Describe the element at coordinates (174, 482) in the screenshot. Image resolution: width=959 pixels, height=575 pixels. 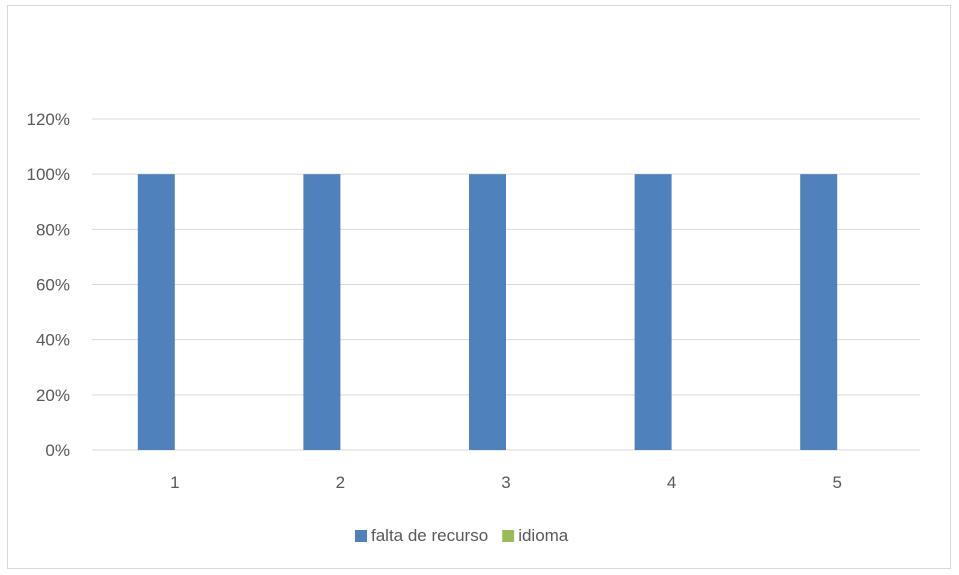
I see `x-tick-label: 1` at that location.